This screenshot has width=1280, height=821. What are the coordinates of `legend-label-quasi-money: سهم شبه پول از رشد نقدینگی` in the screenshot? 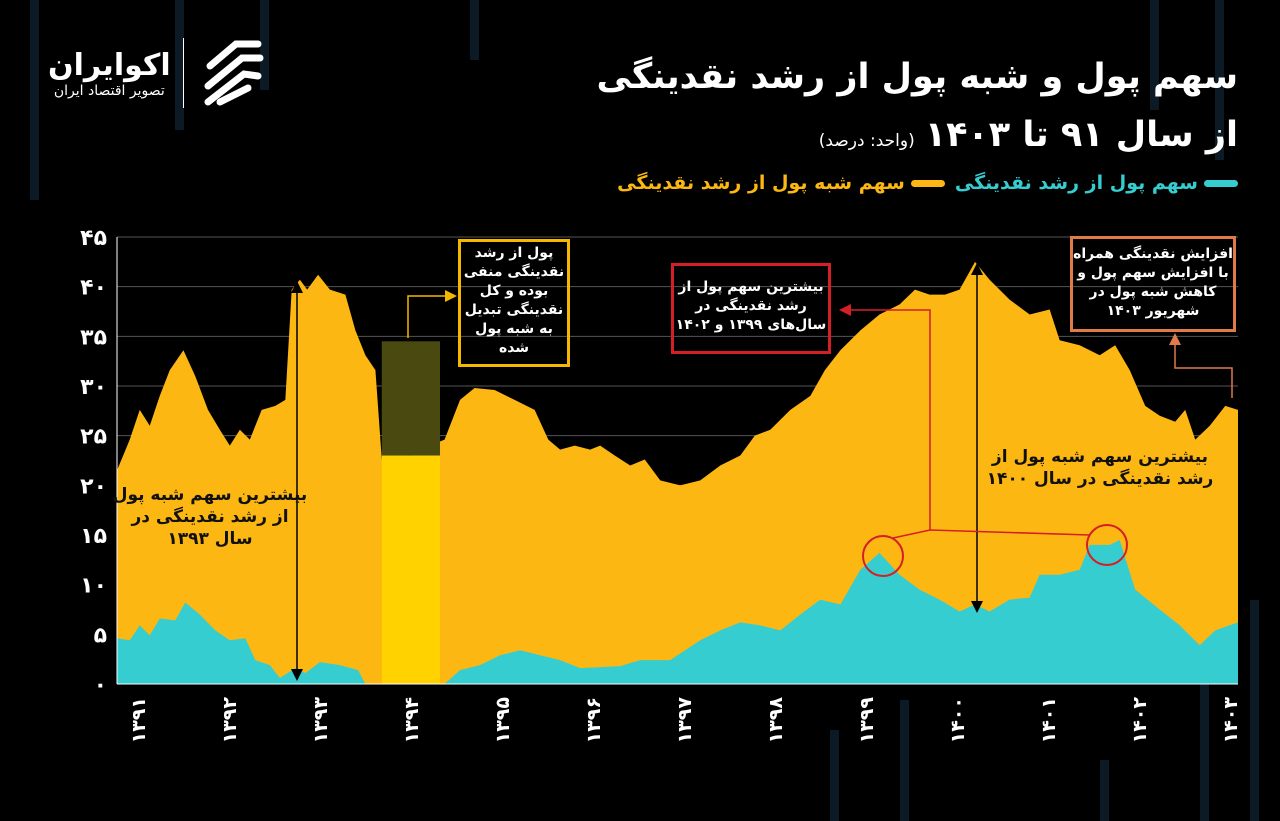 It's located at (761, 183).